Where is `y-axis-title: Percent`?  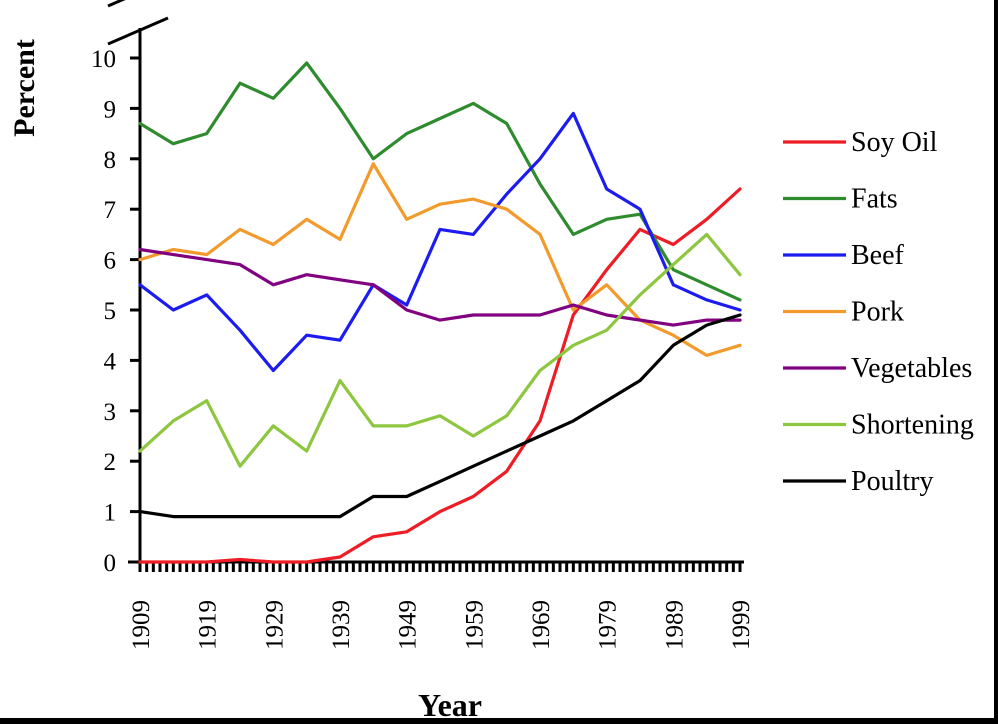
y-axis-title: Percent is located at coordinates (24, 88).